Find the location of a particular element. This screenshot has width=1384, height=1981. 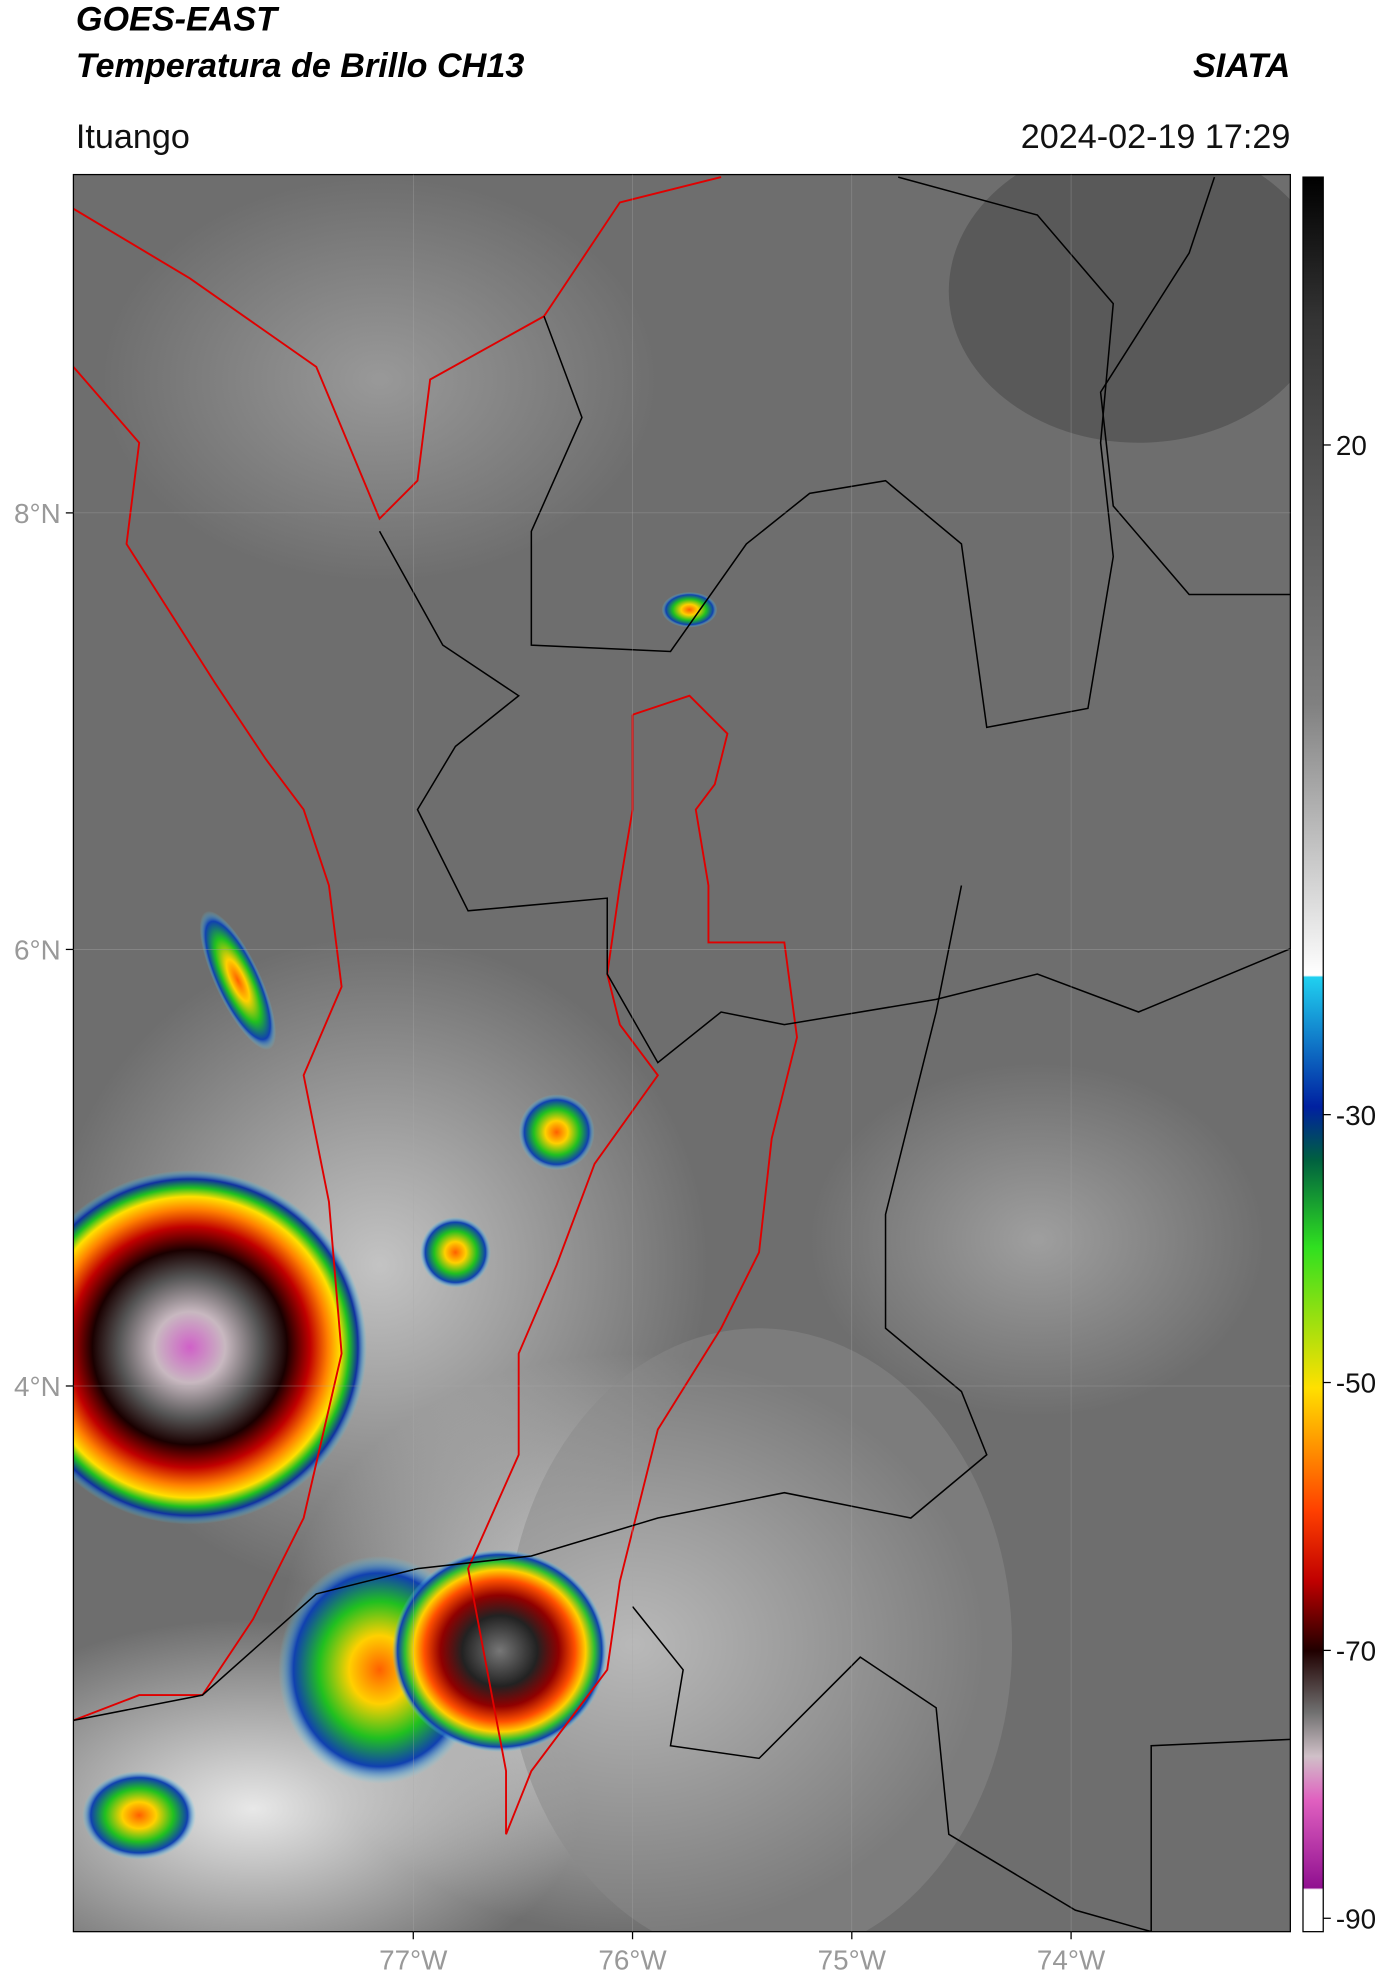

location: Ituango is located at coordinates (133, 137).